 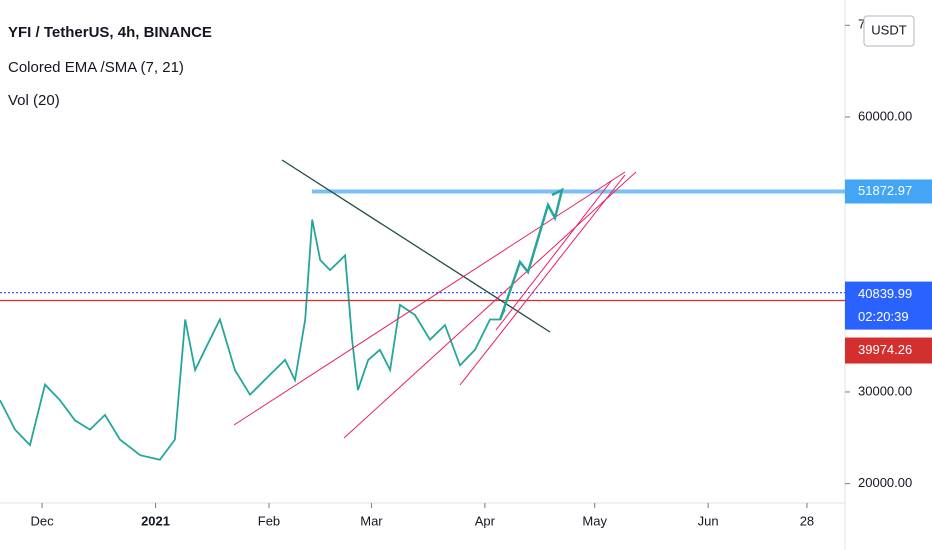 I want to click on y-tick-label: 60000.00, so click(x=885, y=115).